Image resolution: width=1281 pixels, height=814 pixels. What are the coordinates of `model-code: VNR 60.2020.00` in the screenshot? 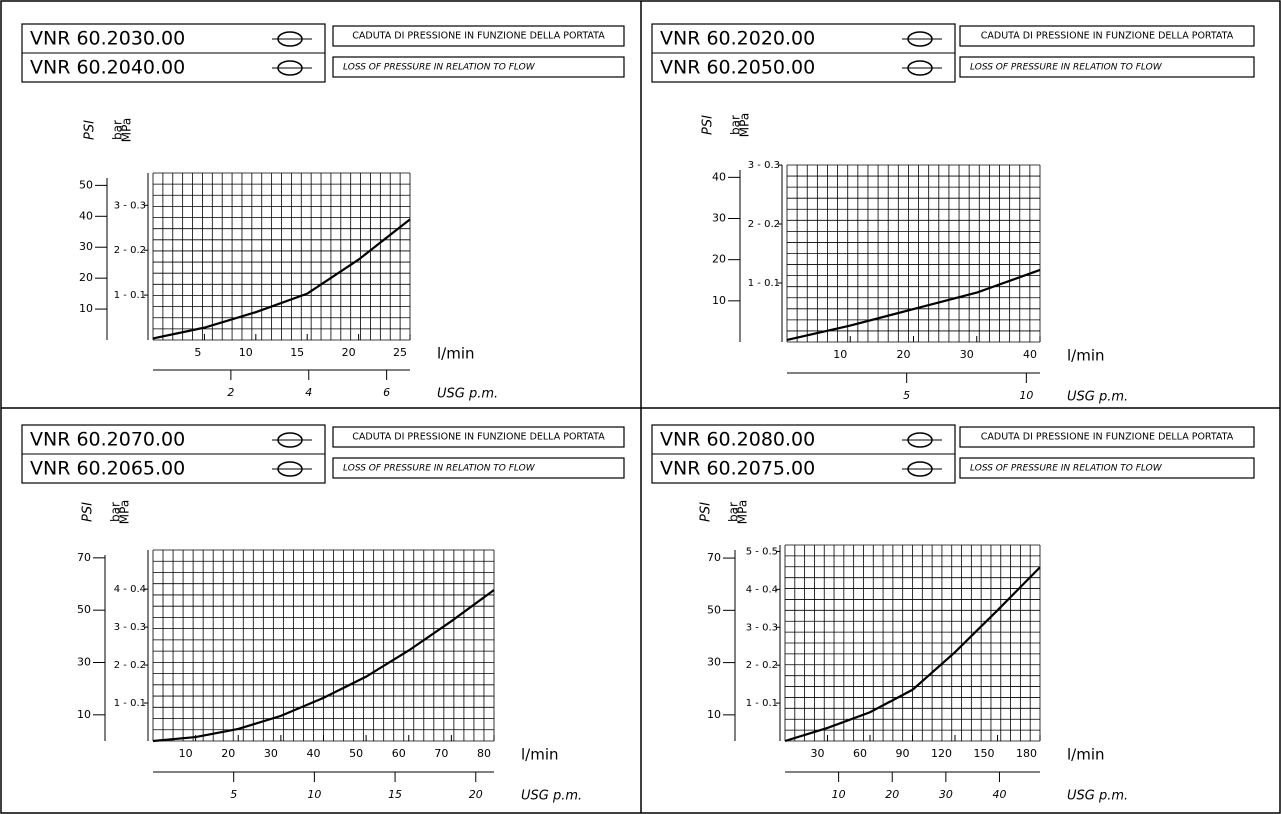 It's located at (737, 39).